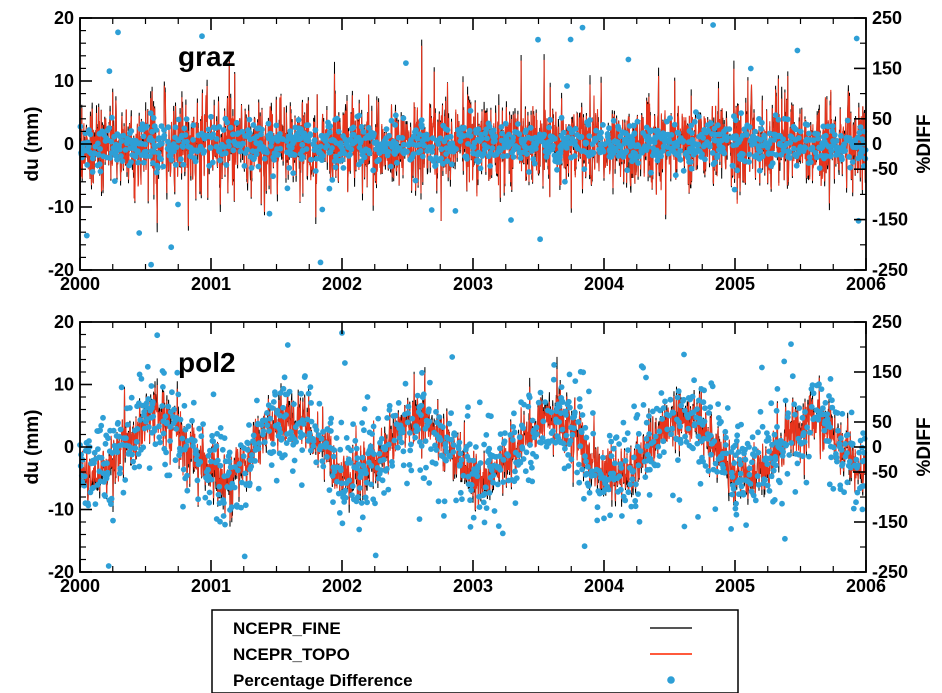  What do you see at coordinates (890, 572) in the screenshot?
I see `y2-tick-label: -250` at bounding box center [890, 572].